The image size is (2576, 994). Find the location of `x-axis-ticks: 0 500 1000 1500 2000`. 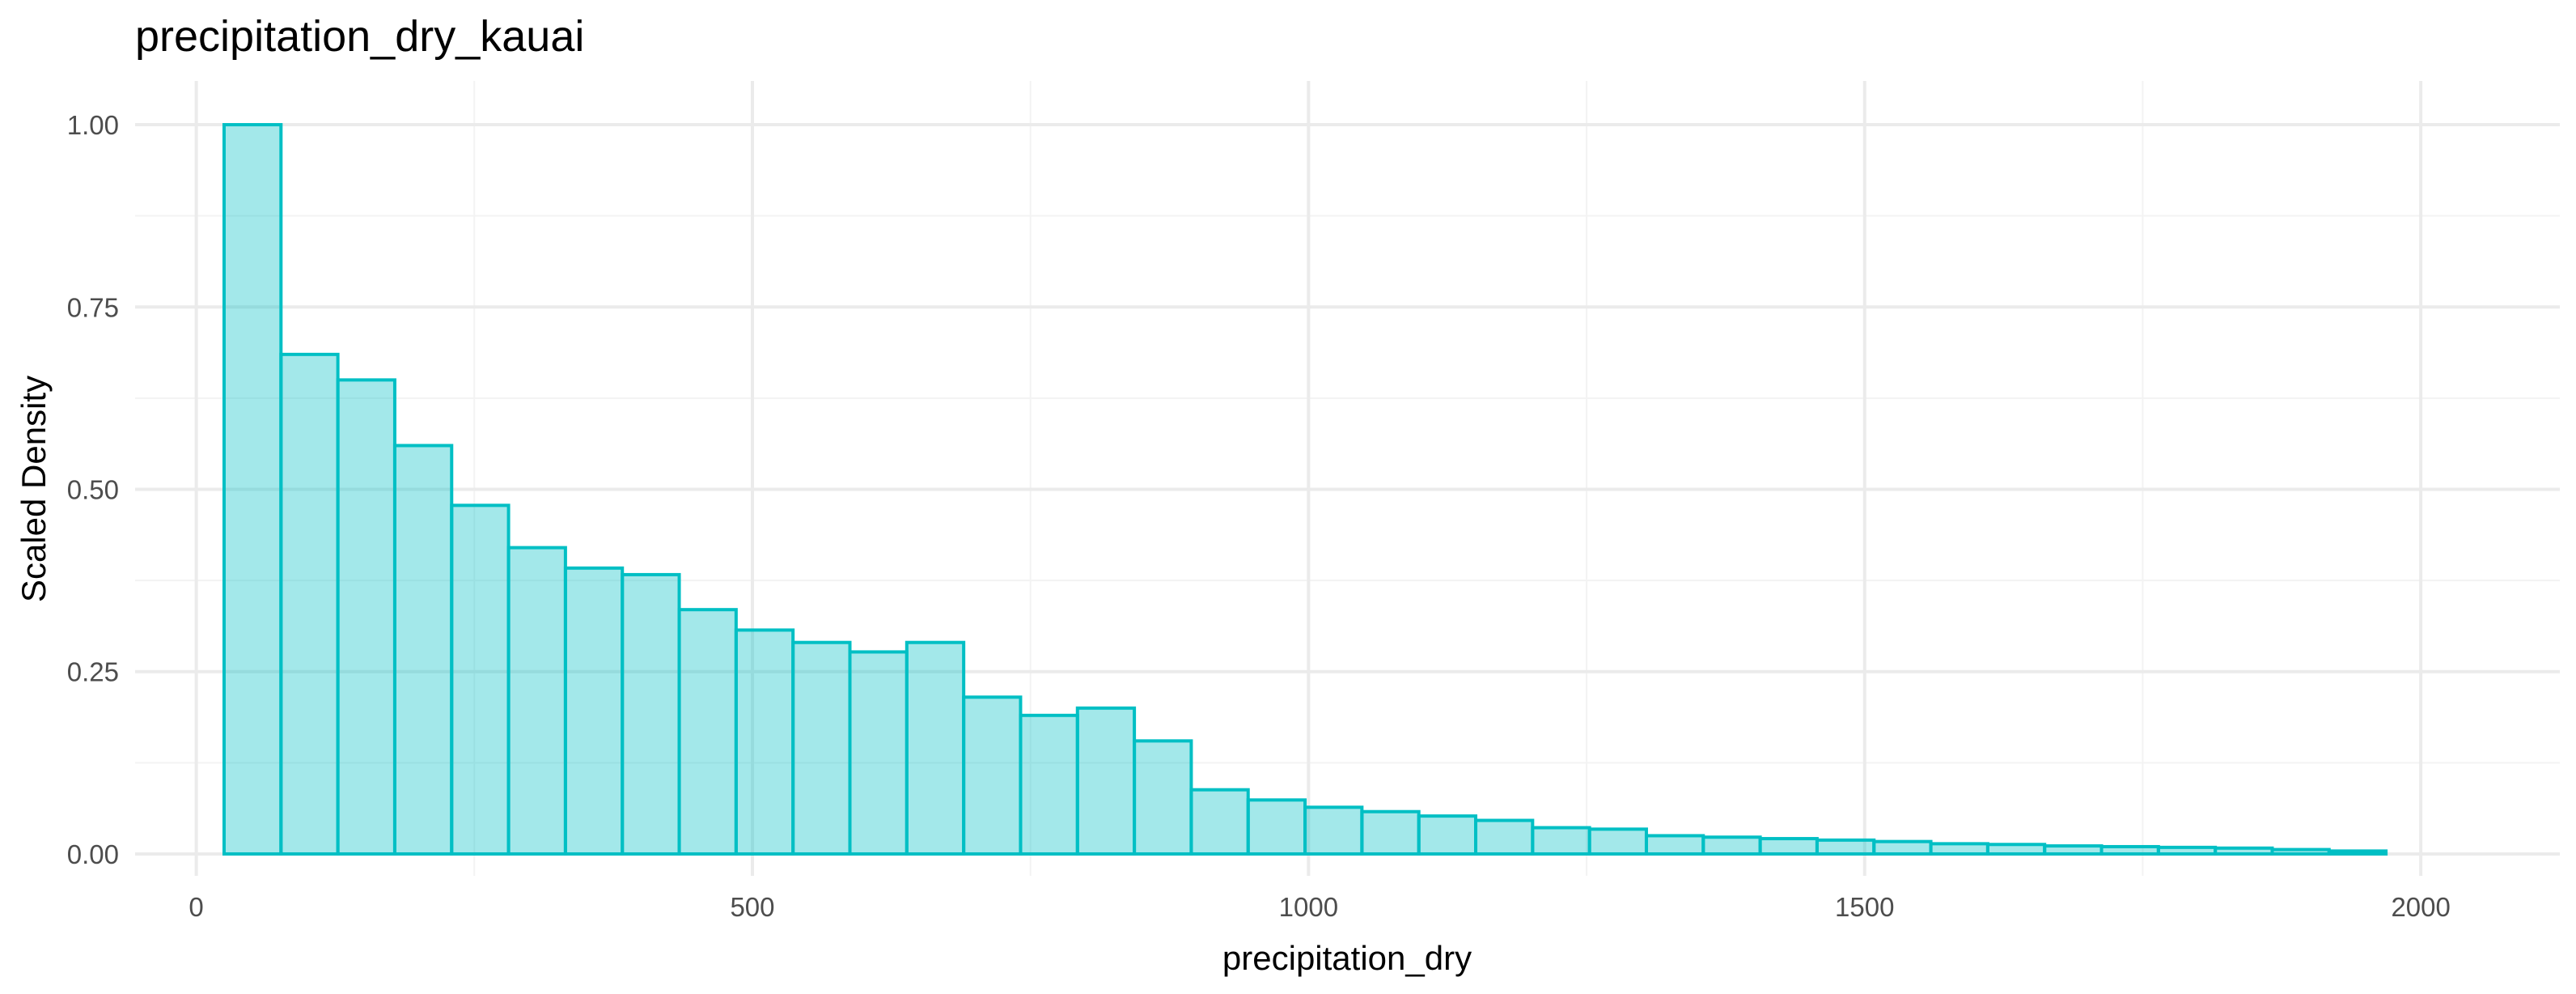

x-axis-ticks: 0 500 1000 1500 2000 is located at coordinates (1319, 907).